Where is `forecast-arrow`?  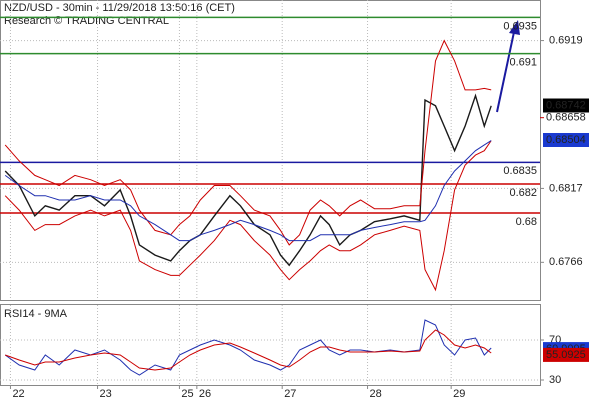
forecast-arrow is located at coordinates (505, 72).